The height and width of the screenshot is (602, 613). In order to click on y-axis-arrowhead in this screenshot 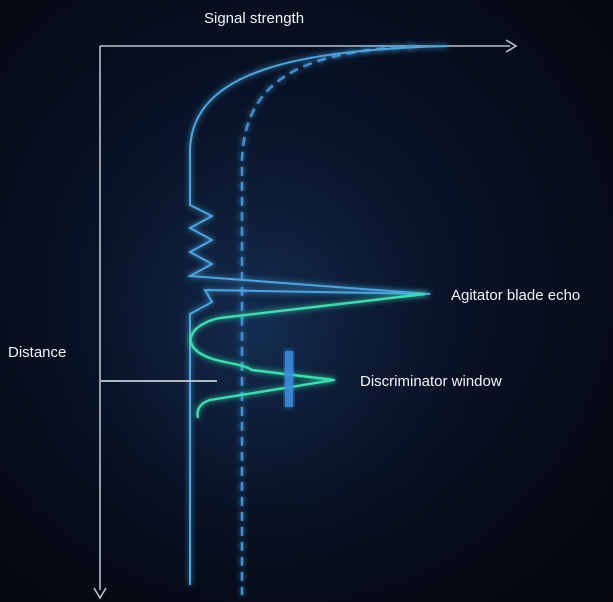, I will do `click(100, 593)`.